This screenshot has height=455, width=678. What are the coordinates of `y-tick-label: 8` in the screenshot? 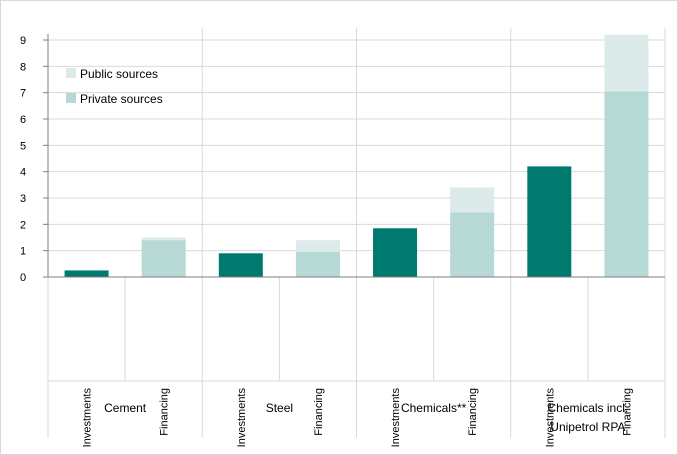 It's located at (23, 67).